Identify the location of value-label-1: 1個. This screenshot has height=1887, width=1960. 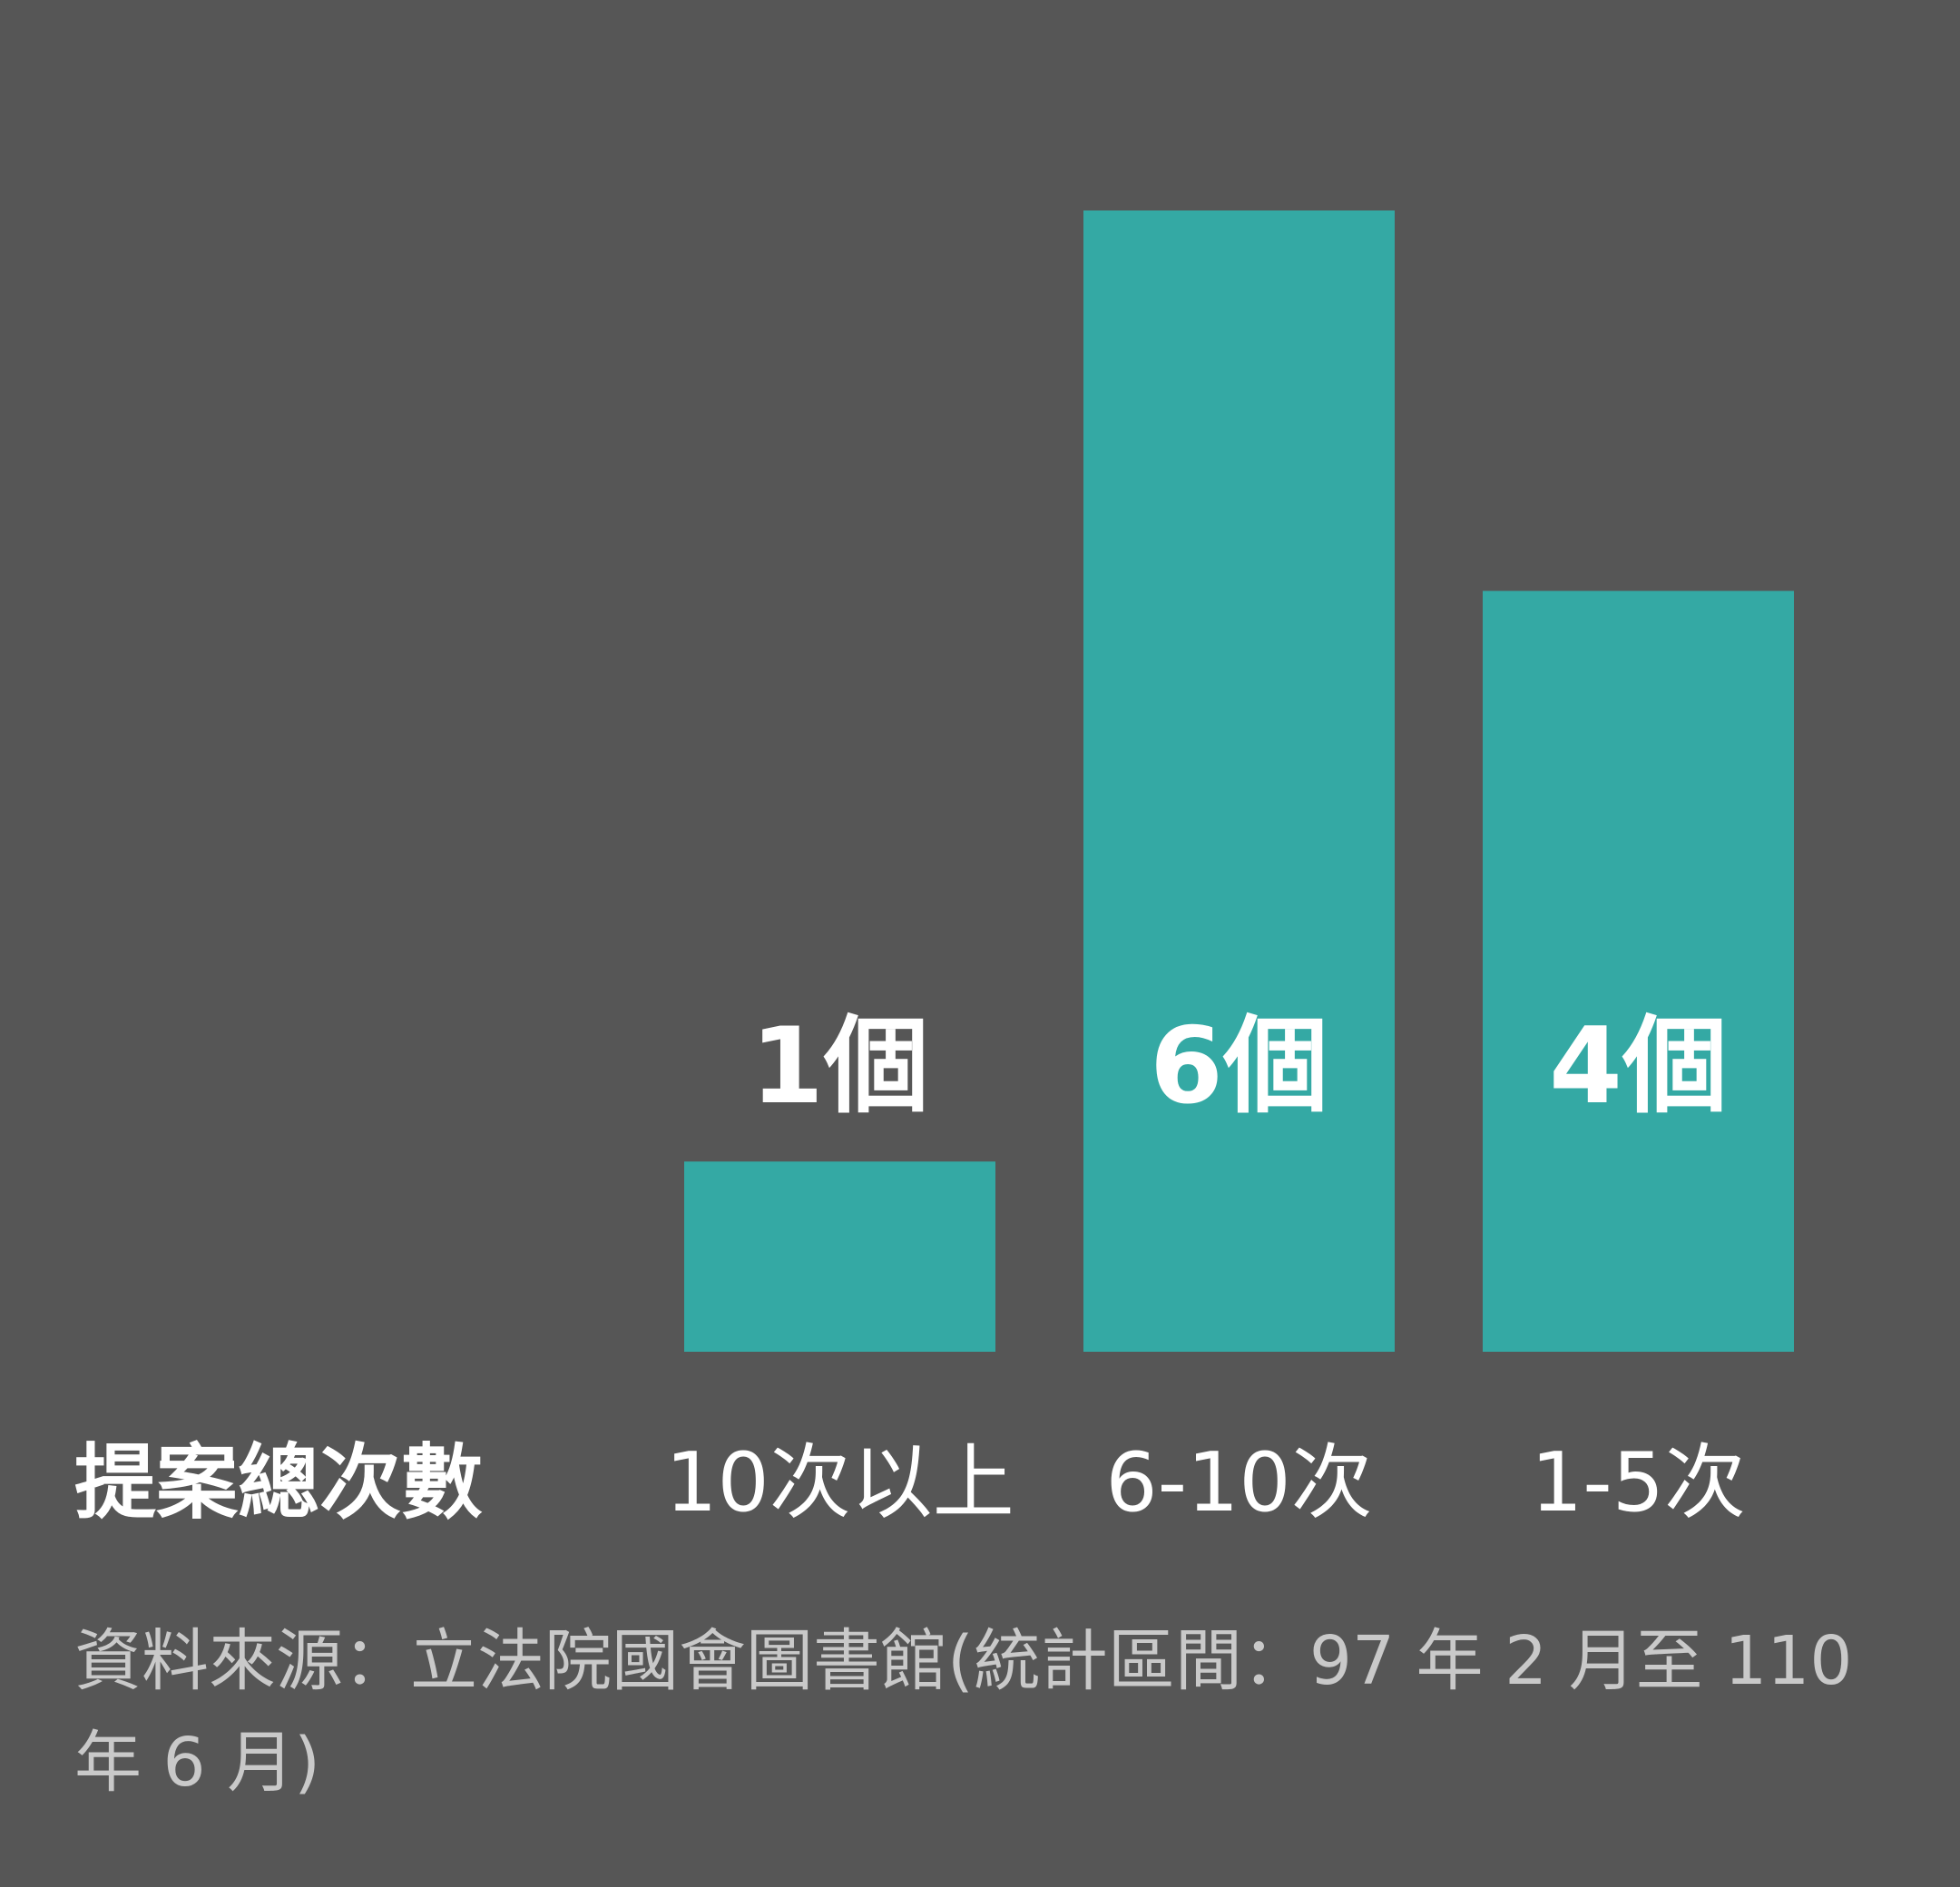
(839, 1066).